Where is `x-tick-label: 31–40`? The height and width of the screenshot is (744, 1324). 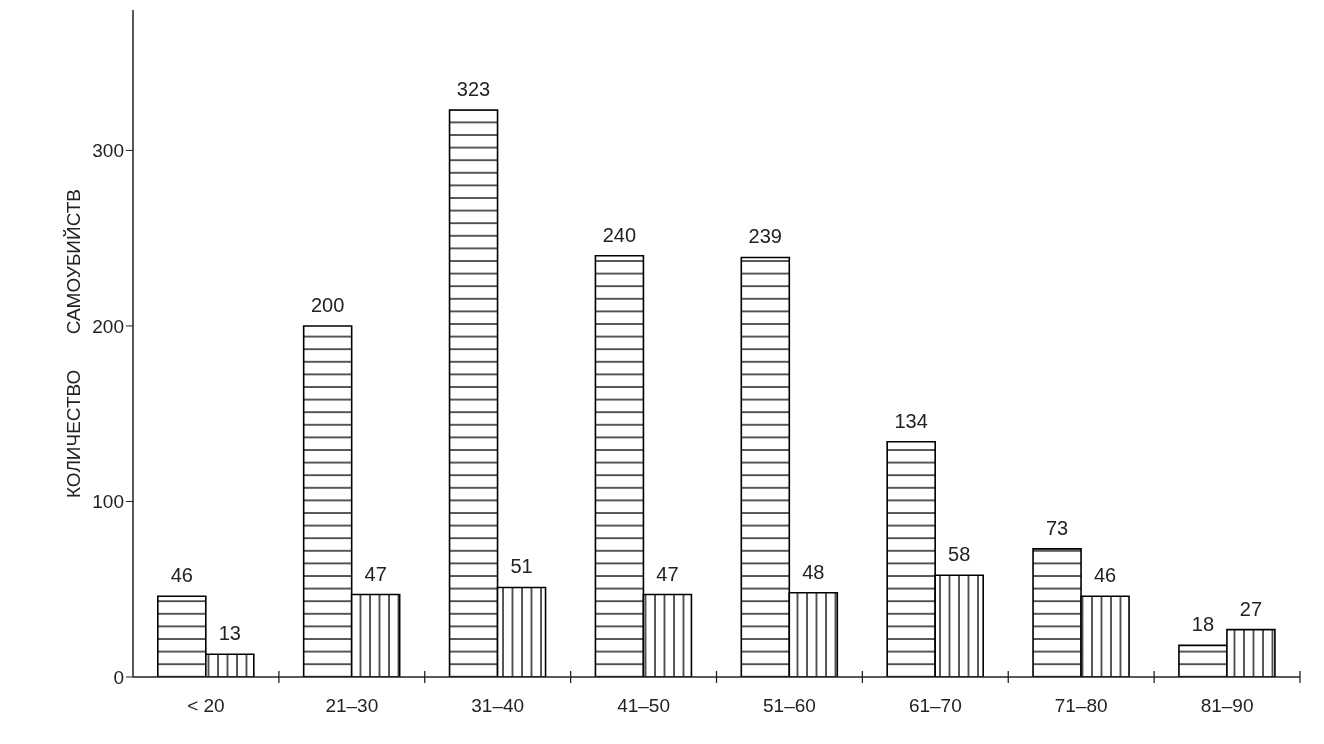
x-tick-label: 31–40 is located at coordinates (498, 706).